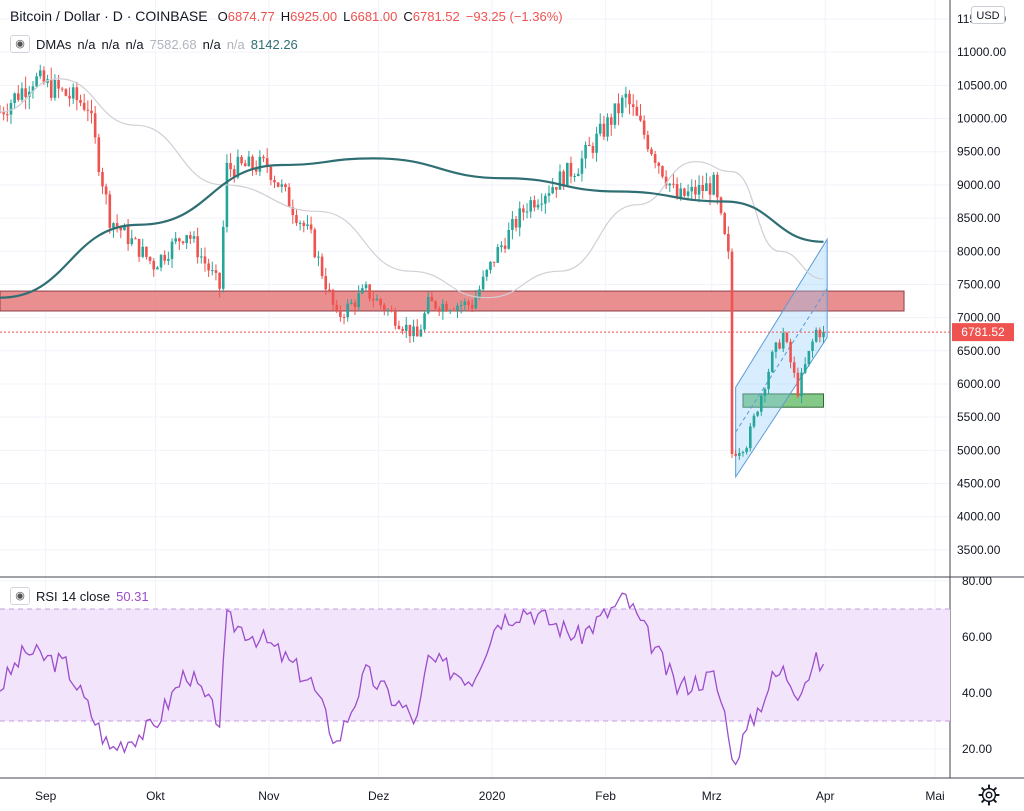  I want to click on time-tick-label: Nov, so click(268, 796).